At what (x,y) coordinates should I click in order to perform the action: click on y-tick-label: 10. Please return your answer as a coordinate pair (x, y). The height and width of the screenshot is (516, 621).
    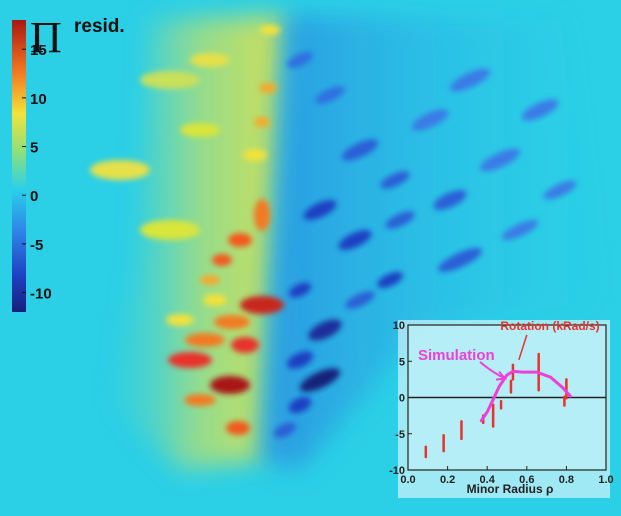
    Looking at the image, I should click on (399, 326).